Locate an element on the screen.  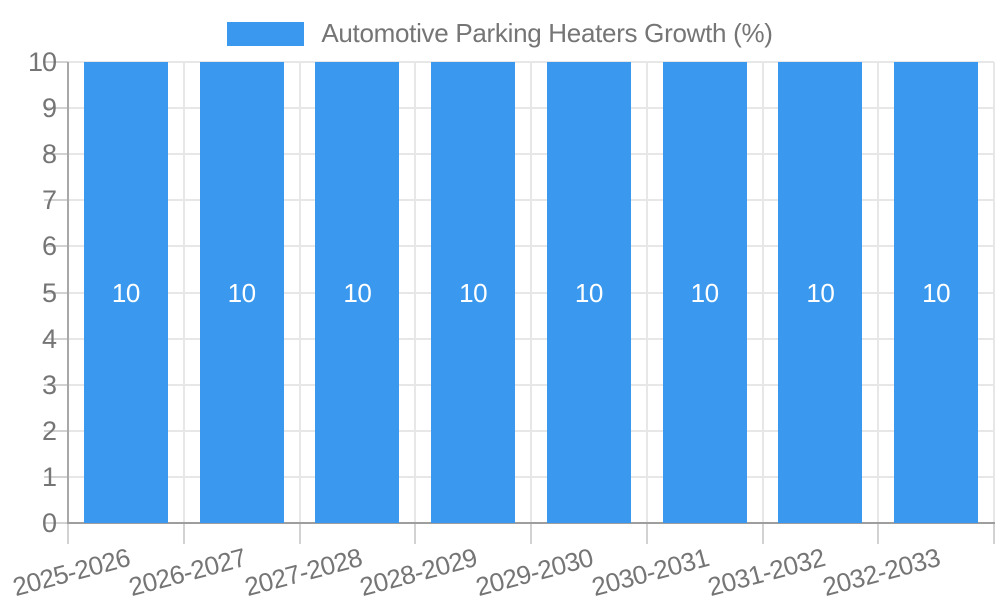
bar-2027-2028: 10 is located at coordinates (357, 292).